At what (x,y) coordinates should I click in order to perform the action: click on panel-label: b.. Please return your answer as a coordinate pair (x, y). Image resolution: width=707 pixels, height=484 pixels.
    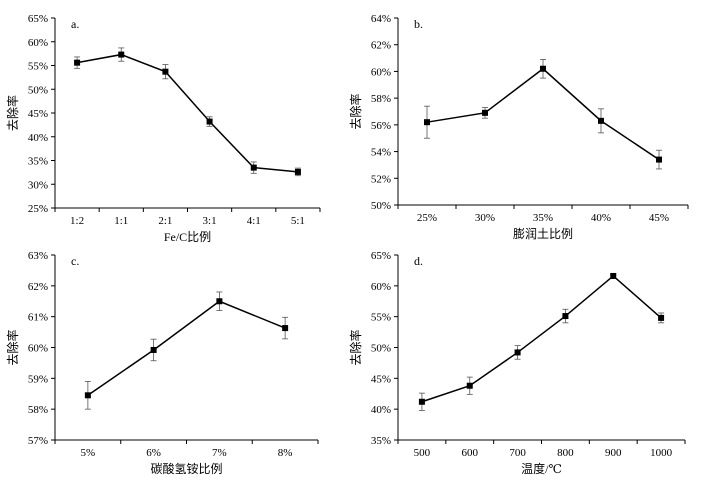
    Looking at the image, I should click on (418, 24).